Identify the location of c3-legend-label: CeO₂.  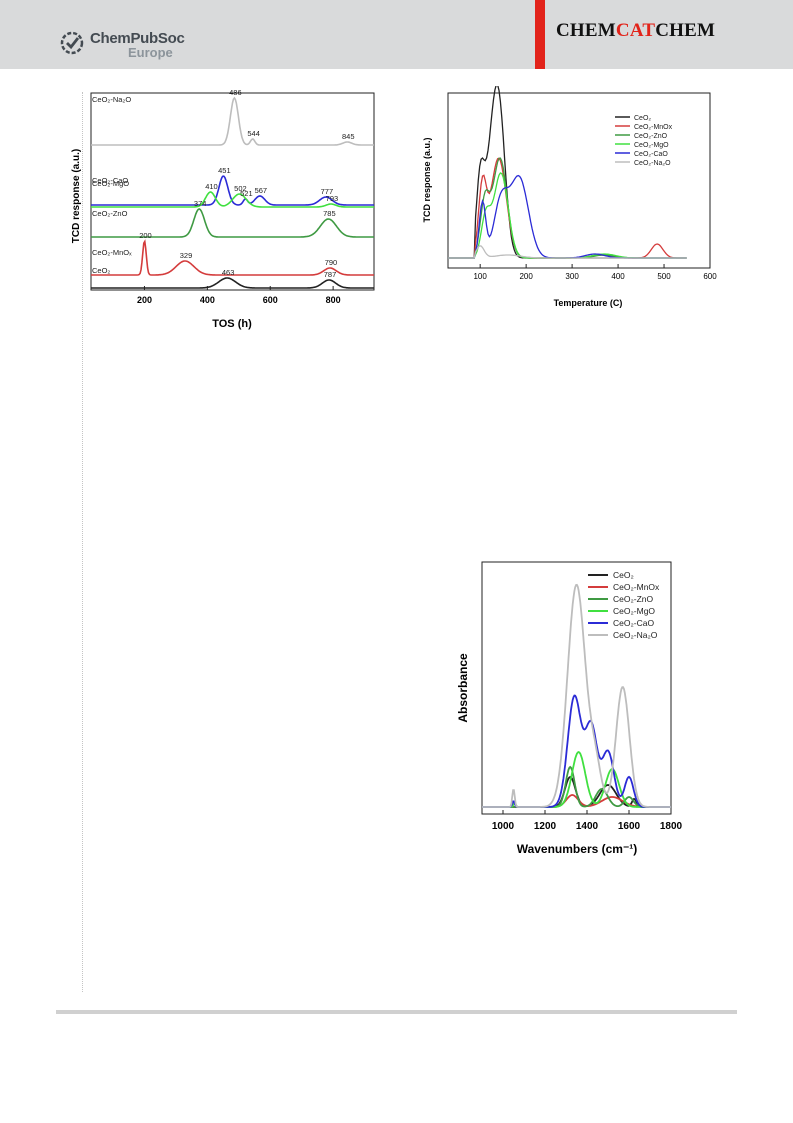
(623, 575).